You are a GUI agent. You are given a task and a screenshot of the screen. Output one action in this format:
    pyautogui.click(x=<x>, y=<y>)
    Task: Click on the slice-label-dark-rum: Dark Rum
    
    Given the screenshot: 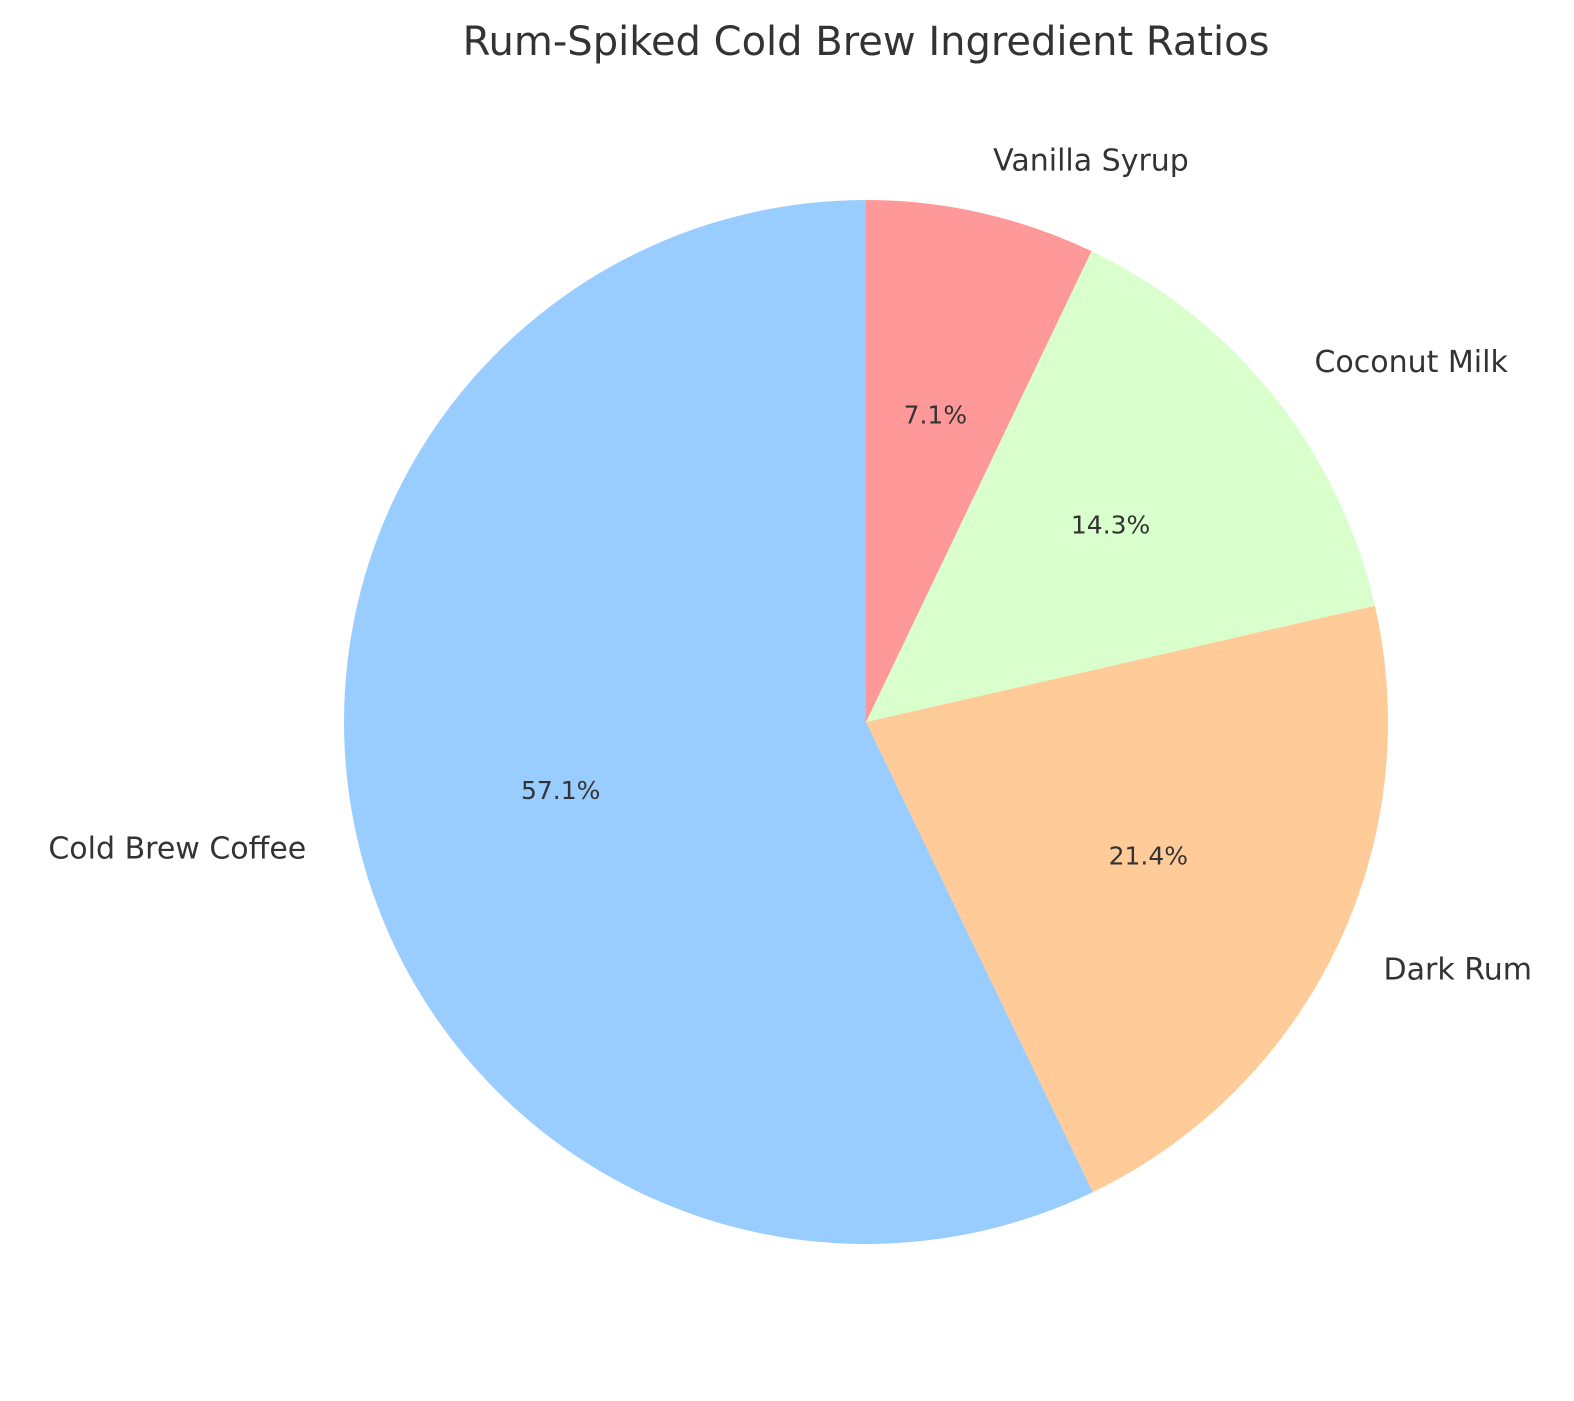 What is the action you would take?
    pyautogui.click(x=1458, y=969)
    